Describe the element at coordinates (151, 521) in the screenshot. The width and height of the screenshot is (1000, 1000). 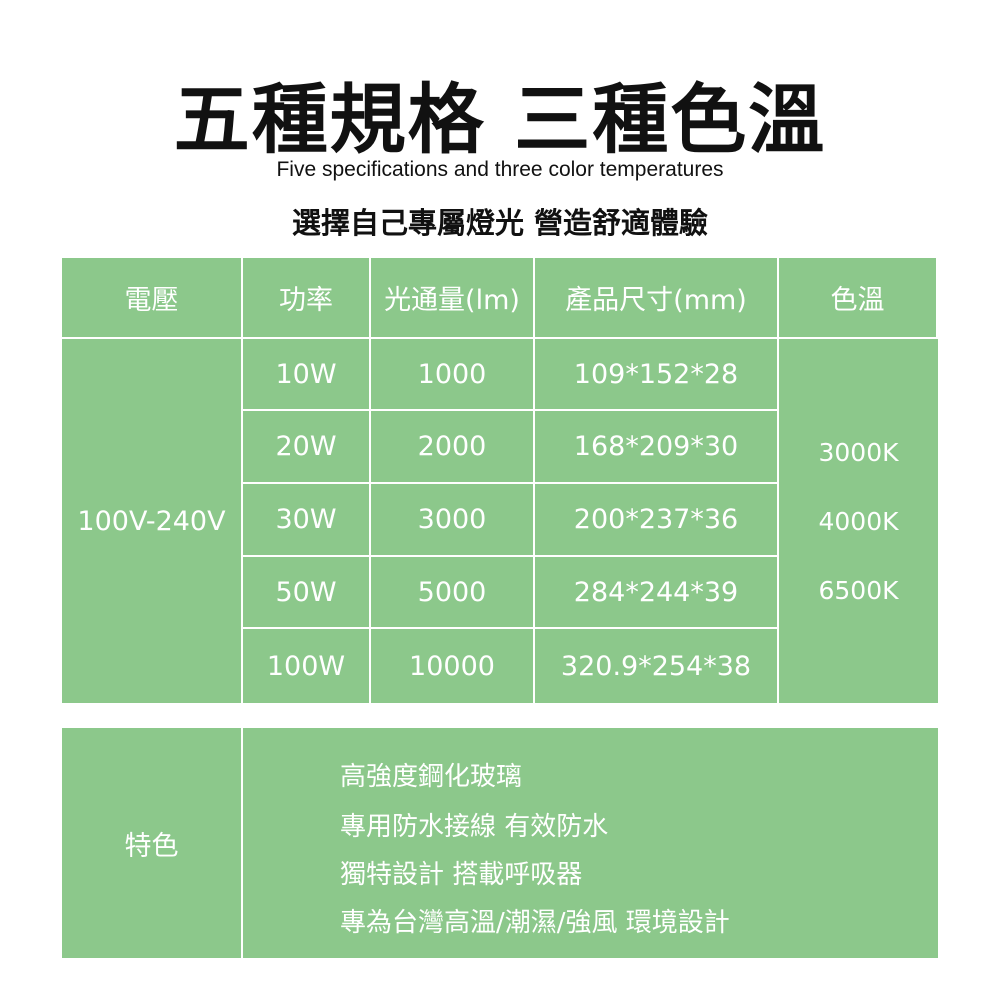
I see `voltage-cell: 100V-240V` at that location.